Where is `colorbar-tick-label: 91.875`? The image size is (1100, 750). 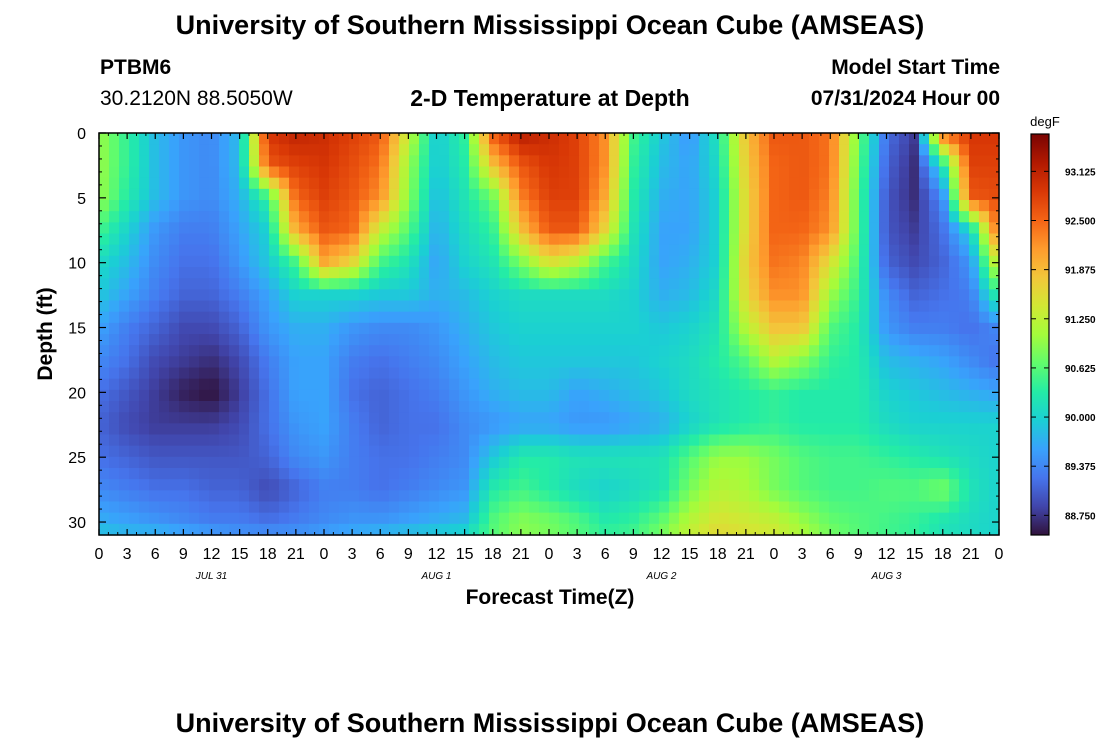 colorbar-tick-label: 91.875 is located at coordinates (1080, 271).